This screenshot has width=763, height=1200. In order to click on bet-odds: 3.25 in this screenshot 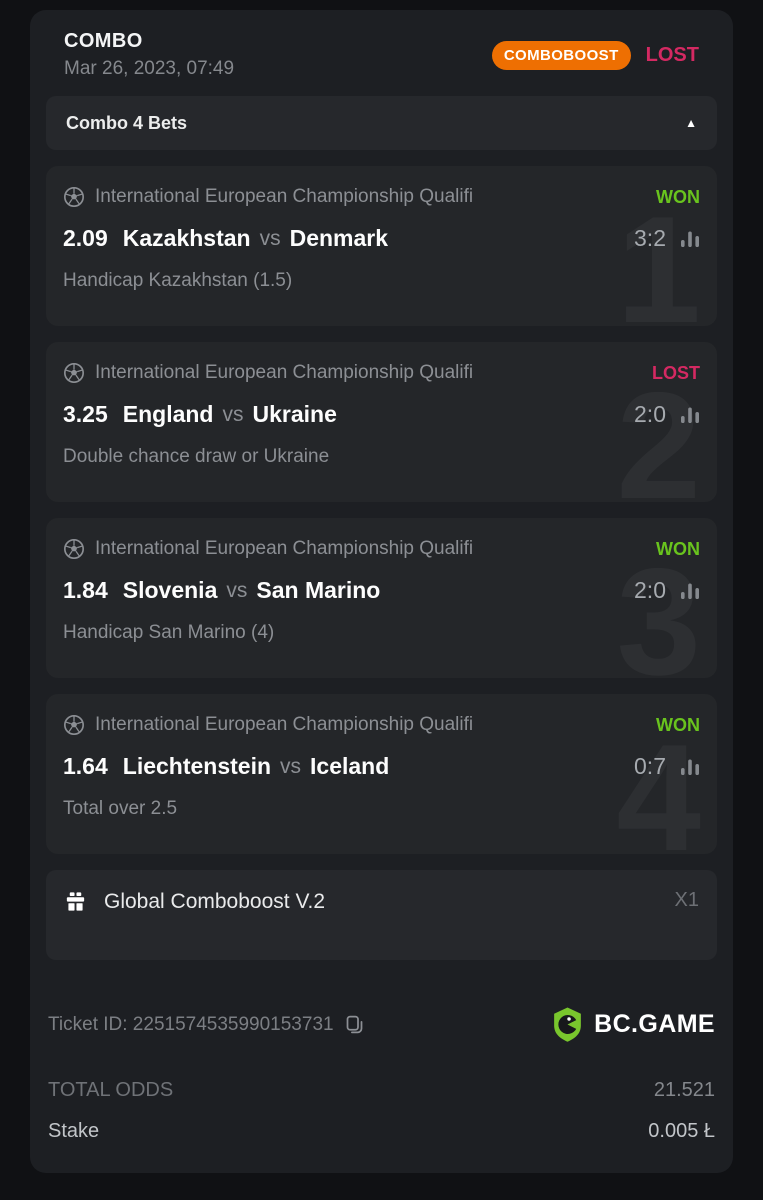, I will do `click(85, 414)`.